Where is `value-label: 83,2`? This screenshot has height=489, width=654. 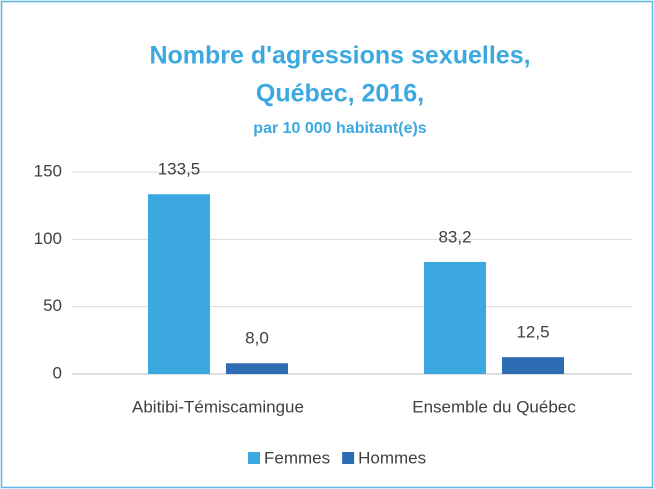 value-label: 83,2 is located at coordinates (454, 236).